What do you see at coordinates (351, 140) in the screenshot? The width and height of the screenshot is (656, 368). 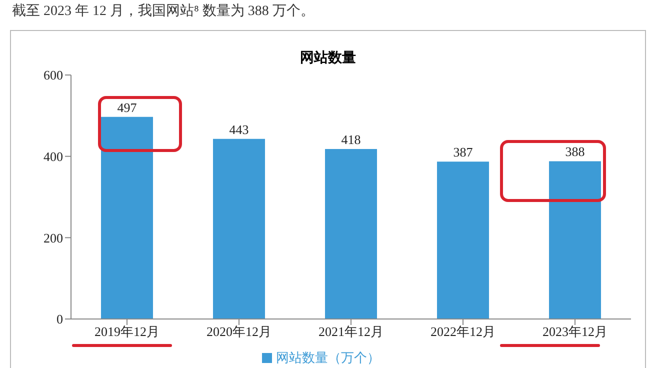 I see `data-label: 418` at bounding box center [351, 140].